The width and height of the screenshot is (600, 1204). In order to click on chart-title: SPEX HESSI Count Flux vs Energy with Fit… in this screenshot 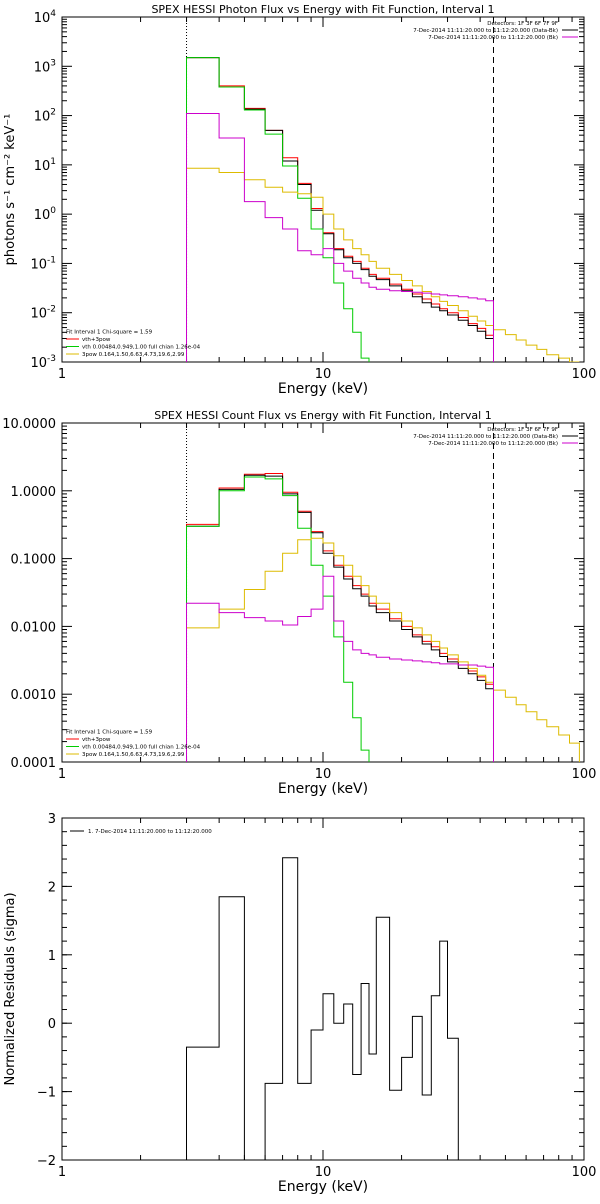, I will do `click(322, 415)`.